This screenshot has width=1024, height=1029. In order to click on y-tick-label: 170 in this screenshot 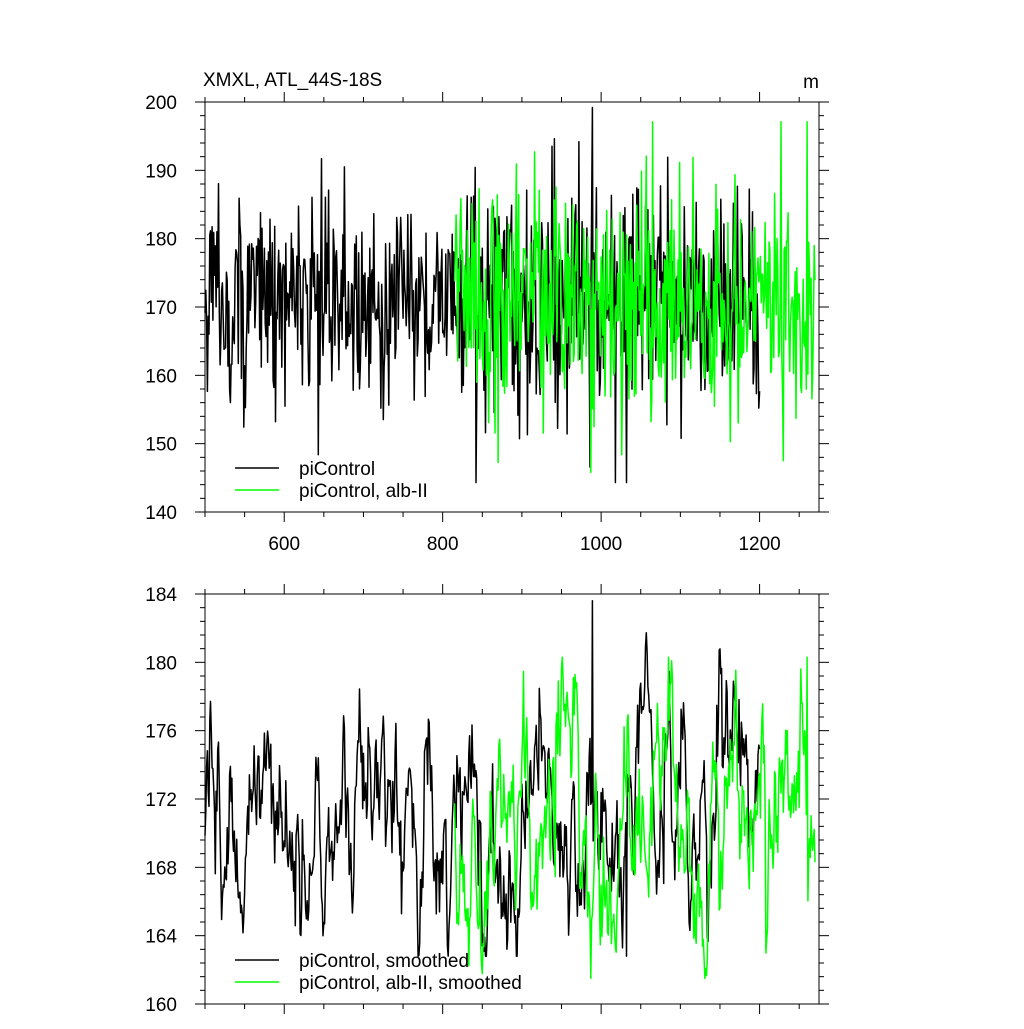, I will do `click(161, 308)`.